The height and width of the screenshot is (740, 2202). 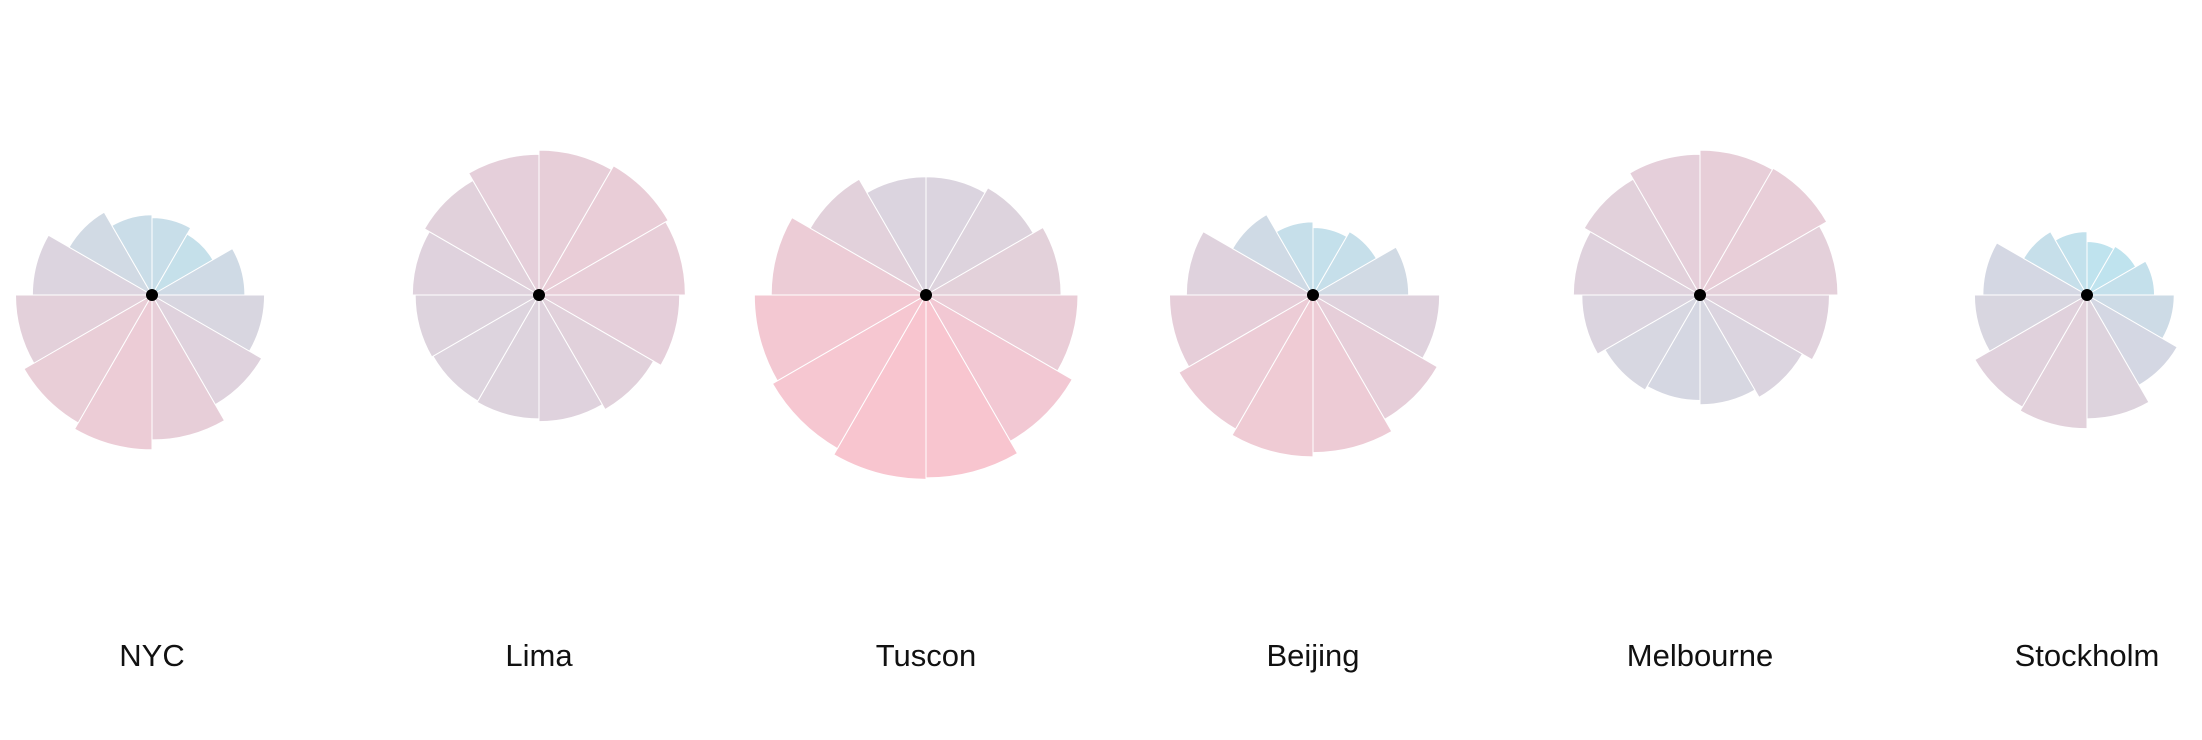 I want to click on city-label: NYC, so click(x=151, y=655).